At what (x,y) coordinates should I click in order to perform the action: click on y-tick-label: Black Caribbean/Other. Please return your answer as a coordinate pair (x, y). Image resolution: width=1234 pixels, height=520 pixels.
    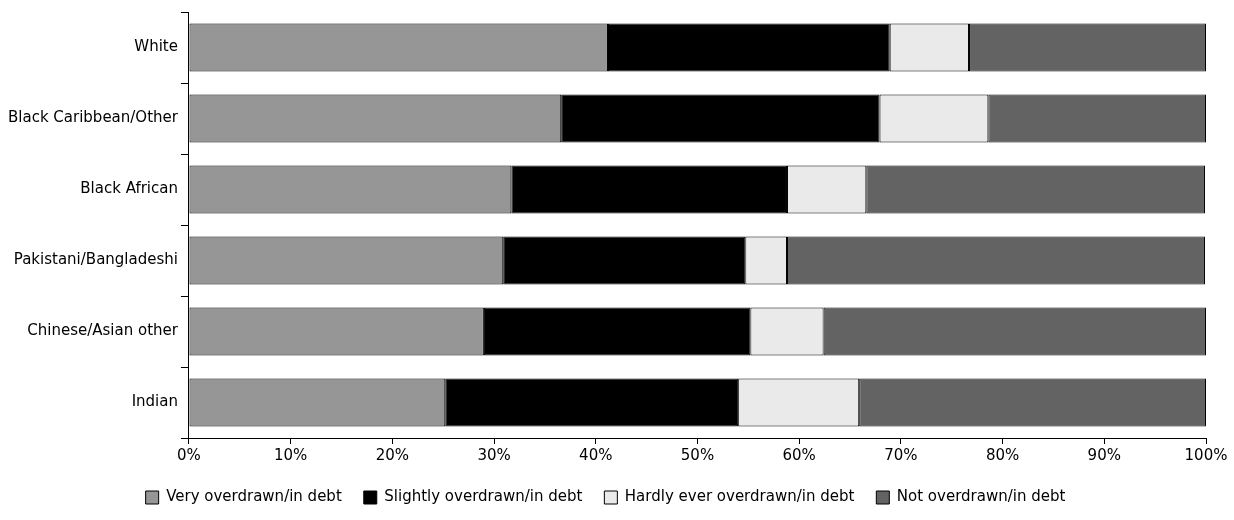
    Looking at the image, I should click on (93, 117).